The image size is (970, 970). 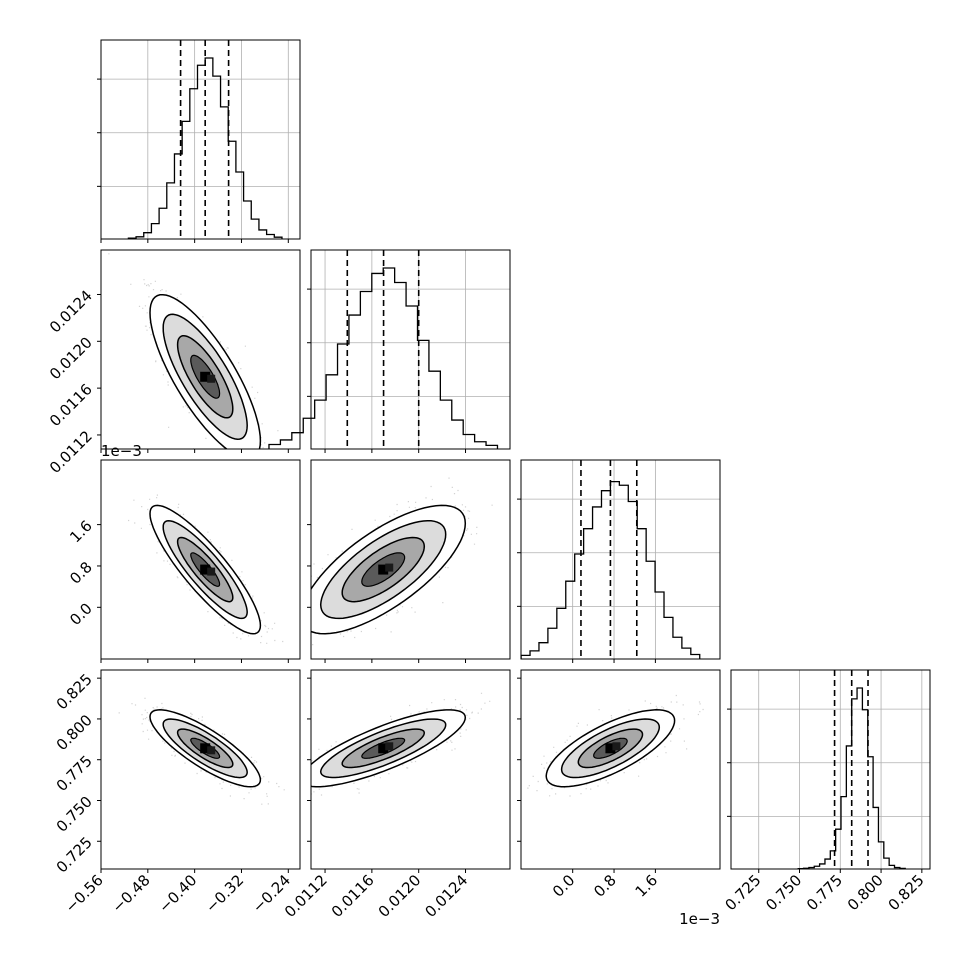 What do you see at coordinates (71, 312) in the screenshot?
I see `y-tick-label: 0.0124` at bounding box center [71, 312].